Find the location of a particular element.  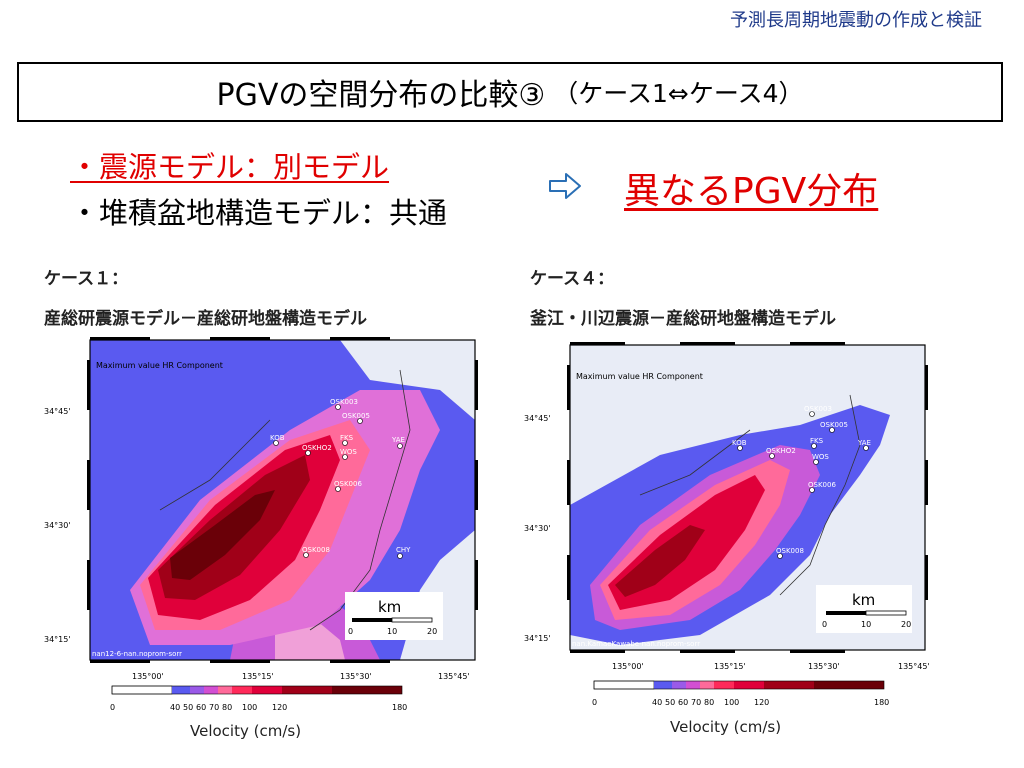

result-text: 異なるPGV分布 is located at coordinates (751, 191).